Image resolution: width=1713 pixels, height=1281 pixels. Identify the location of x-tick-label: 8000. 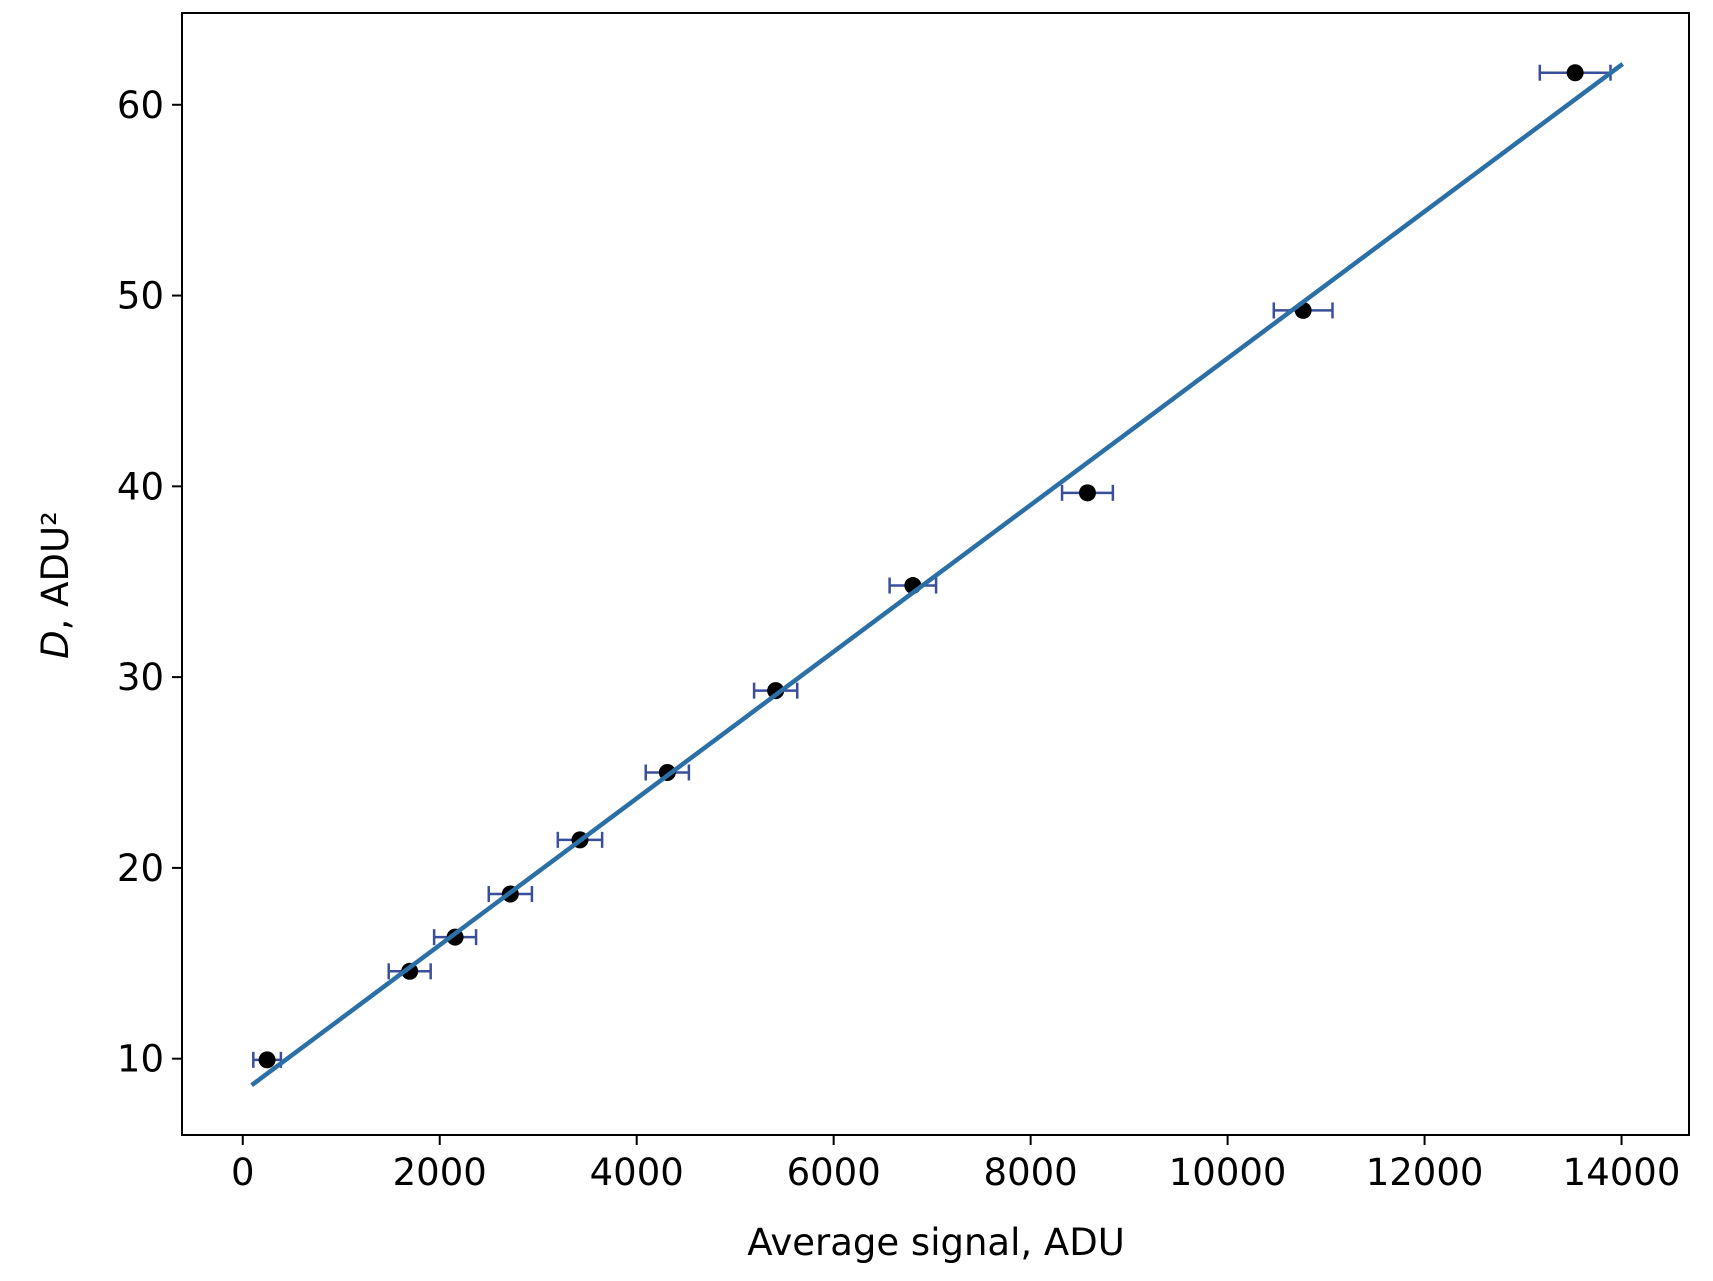
(1031, 1172).